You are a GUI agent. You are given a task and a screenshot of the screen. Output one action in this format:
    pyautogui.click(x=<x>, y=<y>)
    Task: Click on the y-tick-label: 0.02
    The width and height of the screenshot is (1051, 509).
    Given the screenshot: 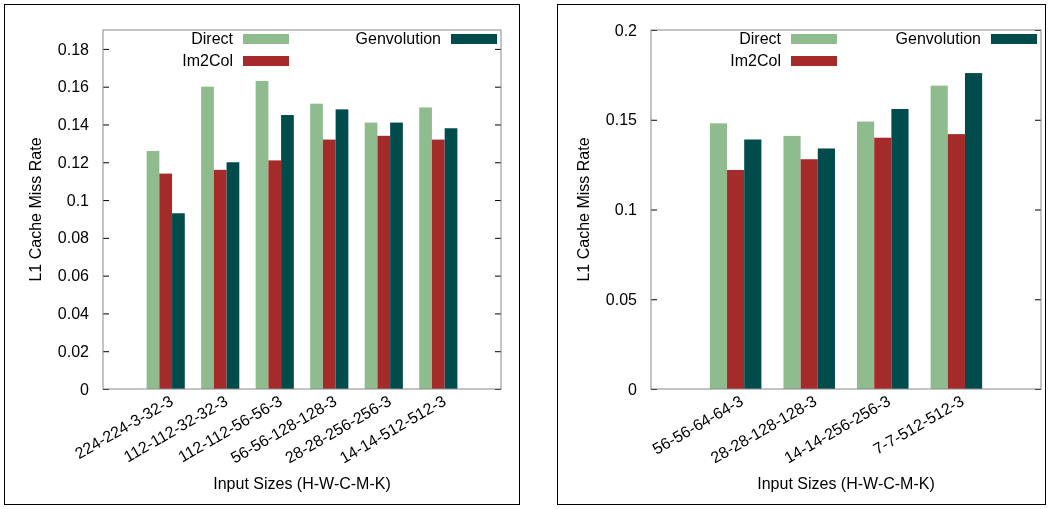 What is the action you would take?
    pyautogui.click(x=73, y=351)
    